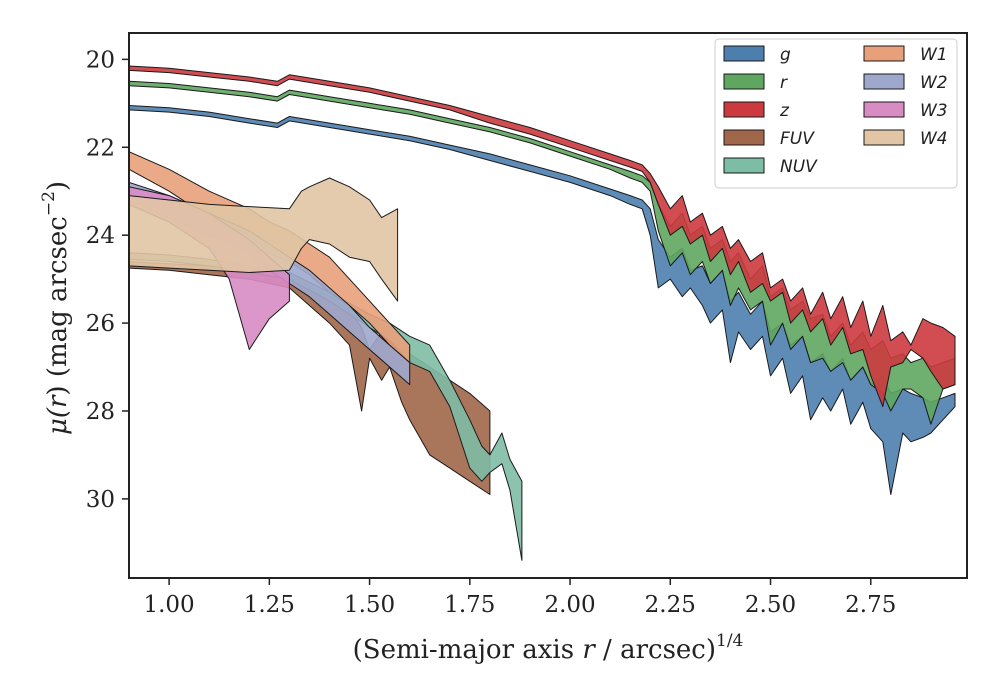 The height and width of the screenshot is (700, 1000). What do you see at coordinates (469, 605) in the screenshot?
I see `x-tick-label: 1.75` at bounding box center [469, 605].